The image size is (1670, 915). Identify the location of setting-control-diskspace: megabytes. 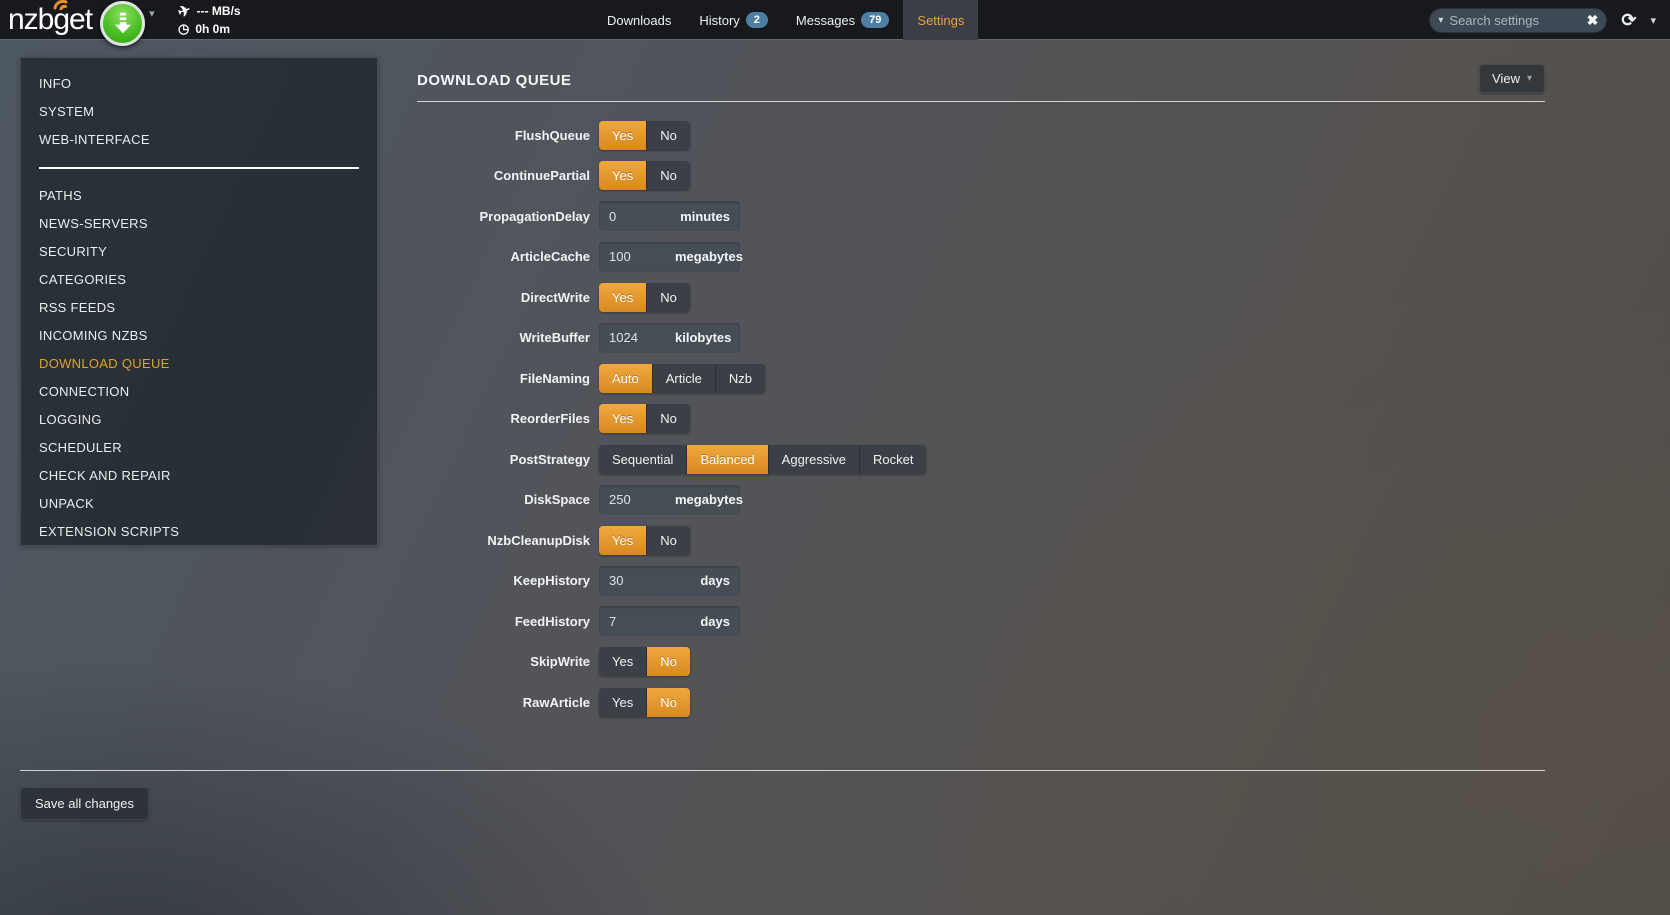
(671, 499).